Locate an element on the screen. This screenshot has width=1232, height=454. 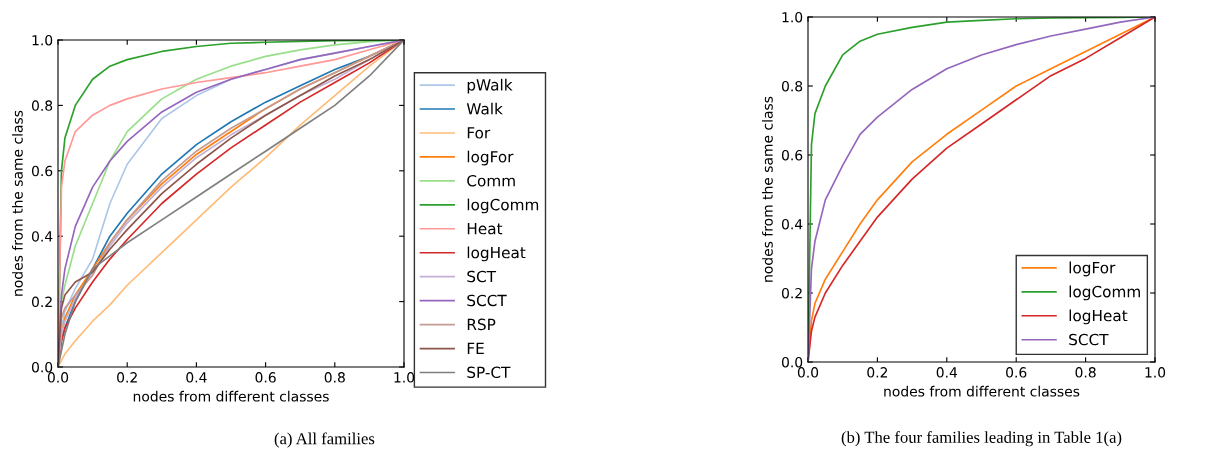
legend-label: SCT is located at coordinates (482, 276).